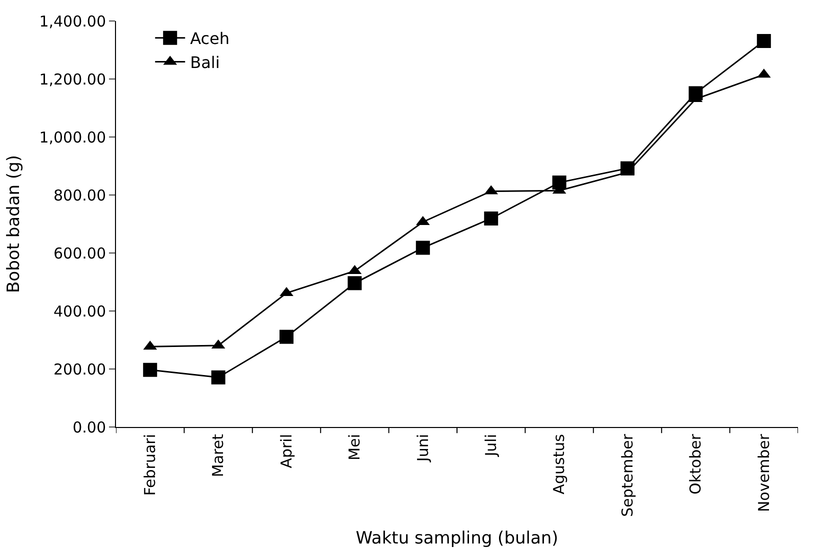 The width and height of the screenshot is (818, 556). I want to click on x-tick-label: Agustus, so click(559, 464).